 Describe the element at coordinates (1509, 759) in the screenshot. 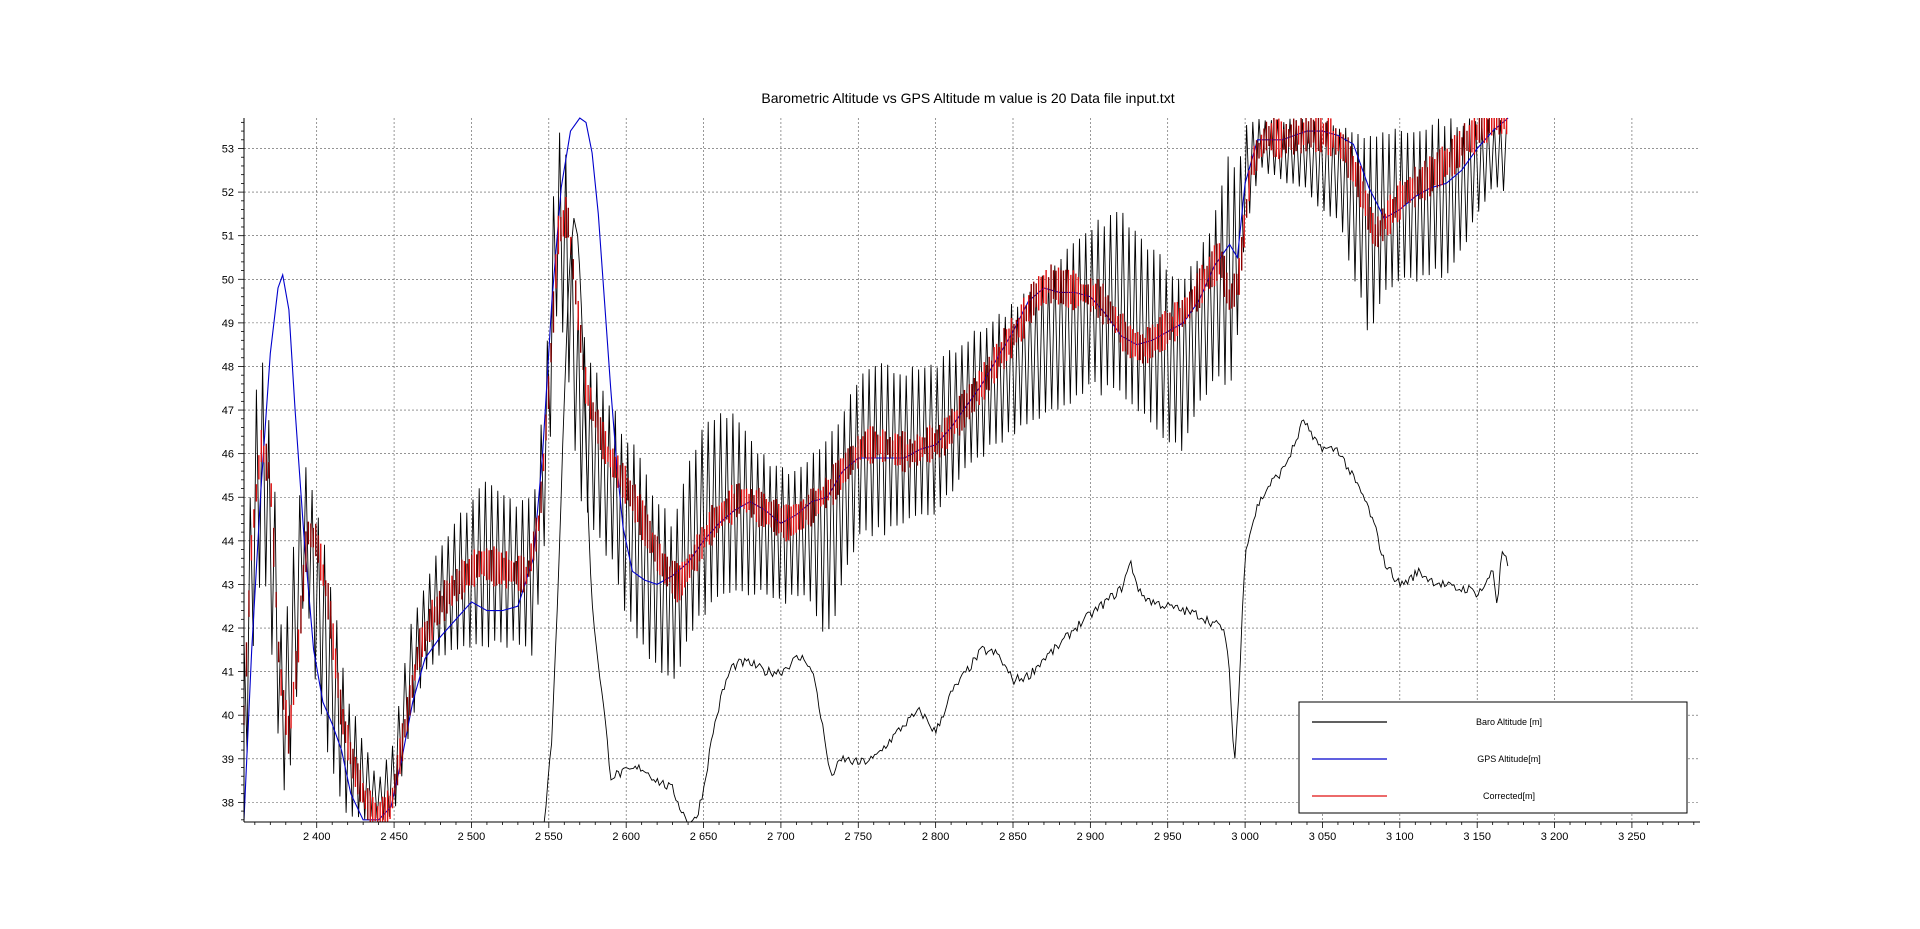

I see `legend-label: GPS Altitude[m]` at that location.